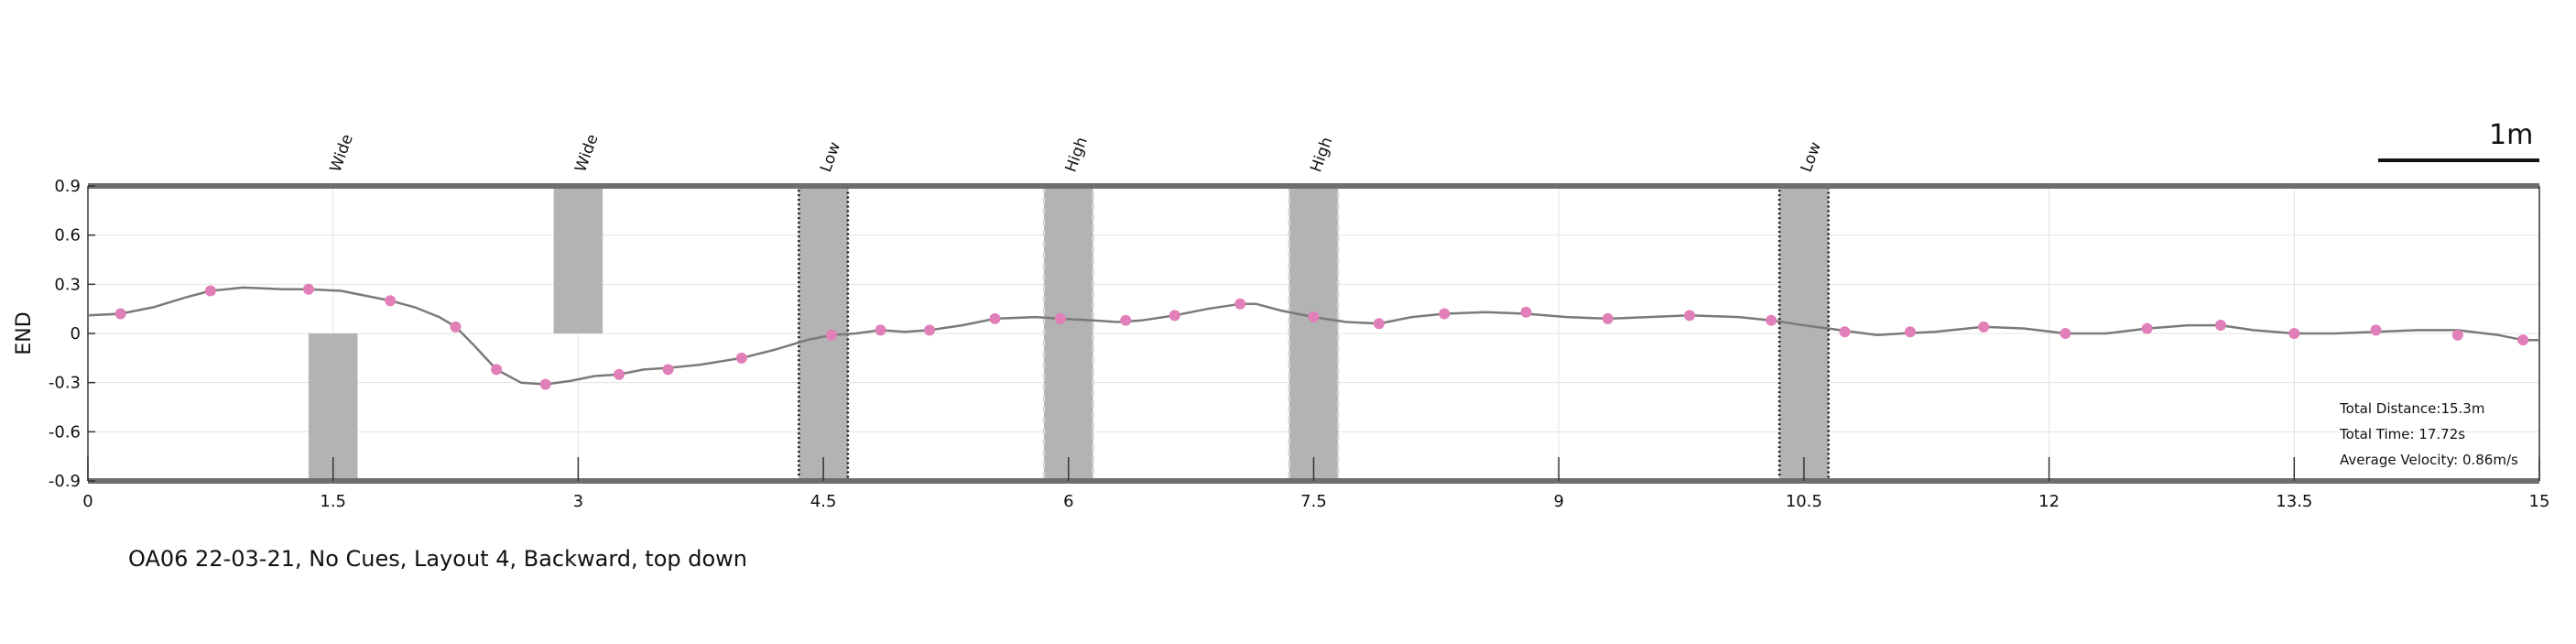 This screenshot has width=2576, height=644. I want to click on x-tick-label: 0, so click(87, 502).